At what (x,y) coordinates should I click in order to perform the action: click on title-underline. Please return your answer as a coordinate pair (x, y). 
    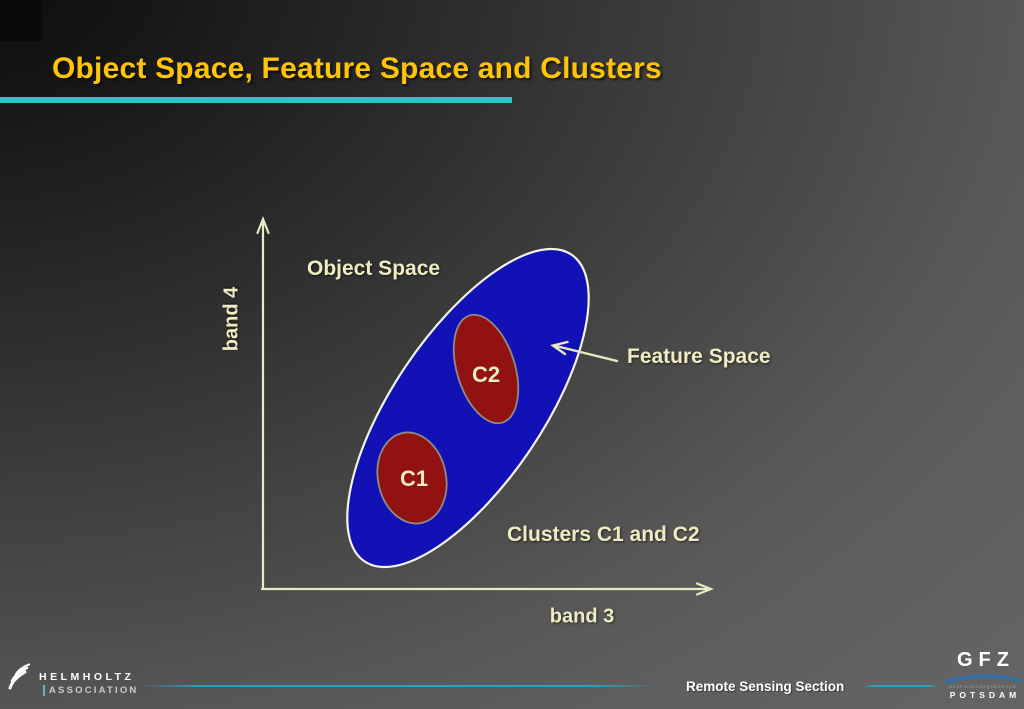
    Looking at the image, I should click on (256, 100).